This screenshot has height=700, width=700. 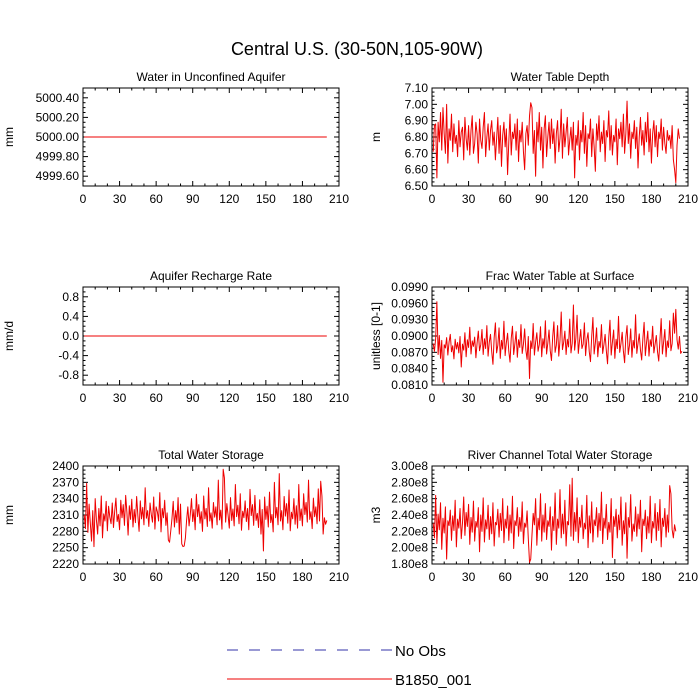 What do you see at coordinates (409, 466) in the screenshot?
I see `y-tick-label: 3.00e8` at bounding box center [409, 466].